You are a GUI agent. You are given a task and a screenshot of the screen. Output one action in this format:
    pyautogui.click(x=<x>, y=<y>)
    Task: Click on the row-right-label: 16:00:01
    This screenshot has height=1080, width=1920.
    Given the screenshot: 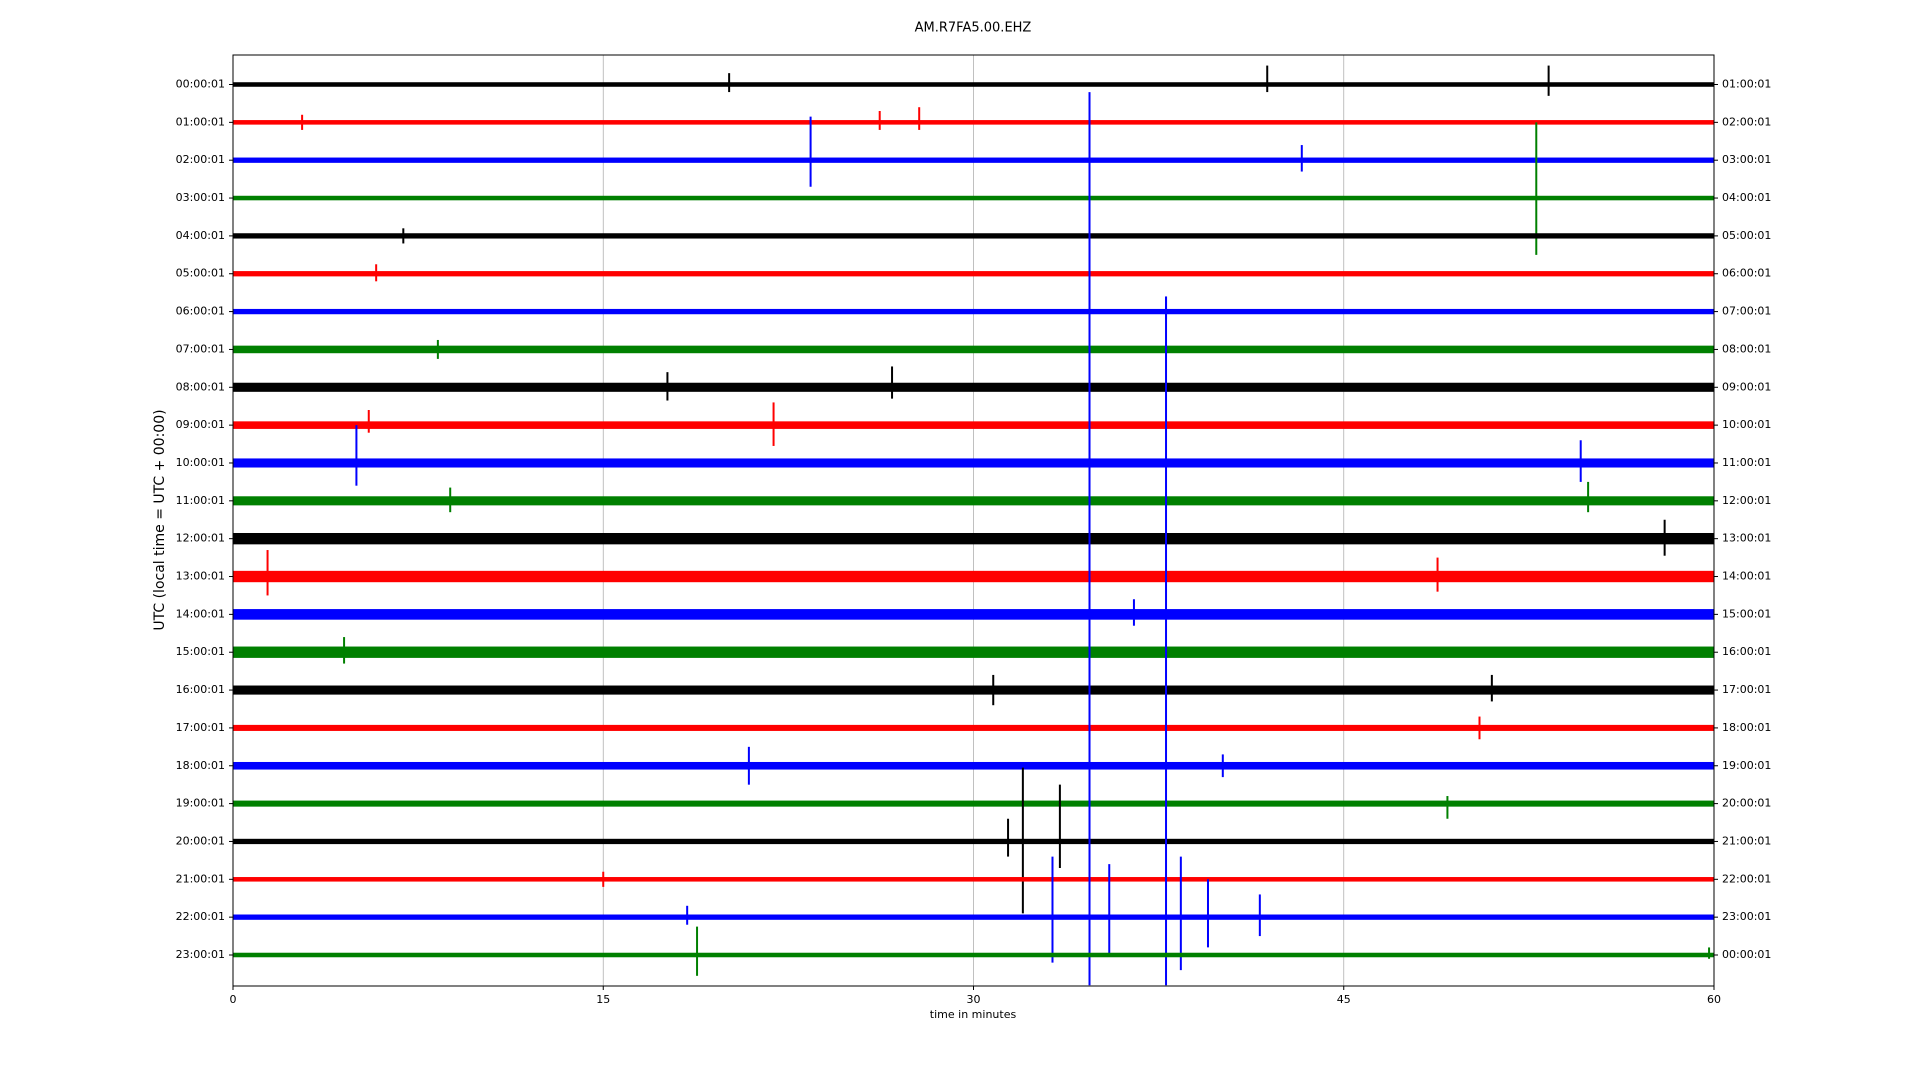 What is the action you would take?
    pyautogui.click(x=1746, y=651)
    